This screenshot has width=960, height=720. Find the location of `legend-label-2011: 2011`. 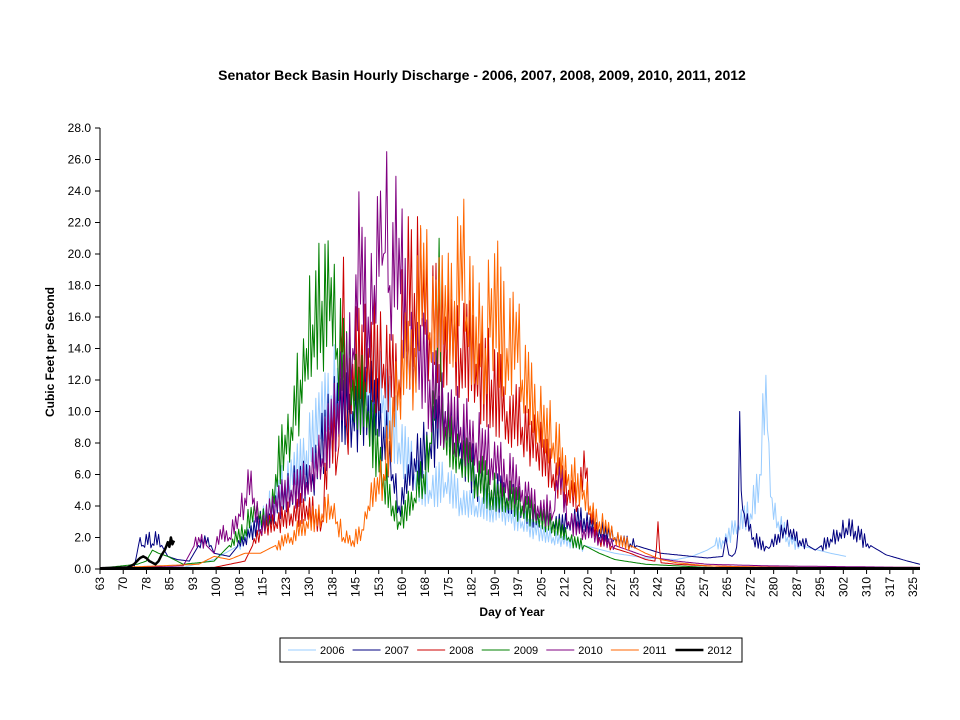

legend-label-2011: 2011 is located at coordinates (655, 651).